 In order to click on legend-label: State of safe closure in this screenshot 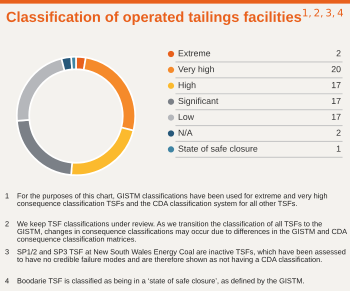, I will do `click(218, 148)`.